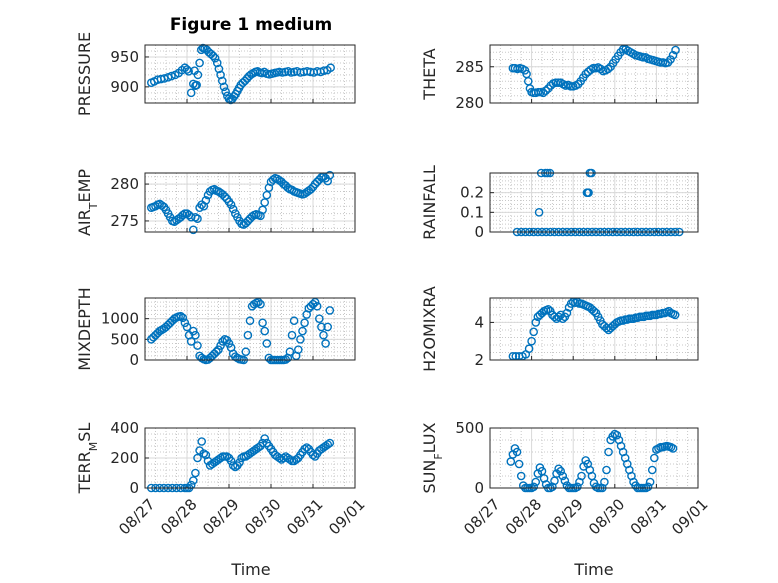 The image size is (778, 583). What do you see at coordinates (346, 516) in the screenshot?
I see `x-tick-label: 09/01` at bounding box center [346, 516].